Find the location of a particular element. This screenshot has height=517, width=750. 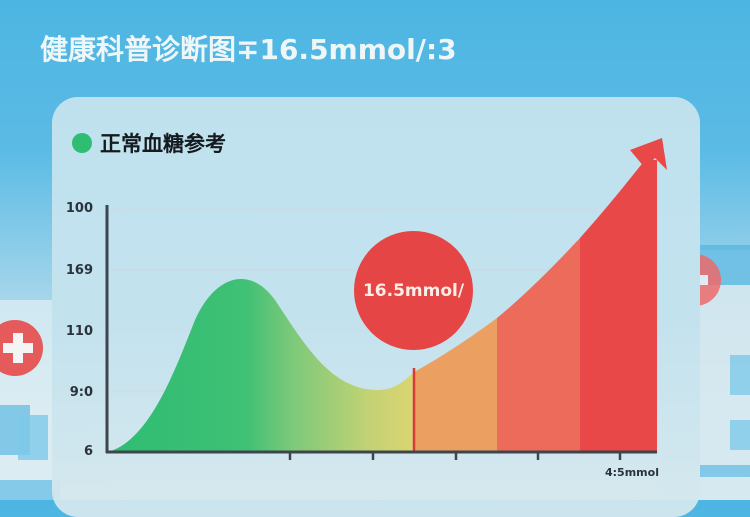

y-tick-label: 110 is located at coordinates (79, 331).